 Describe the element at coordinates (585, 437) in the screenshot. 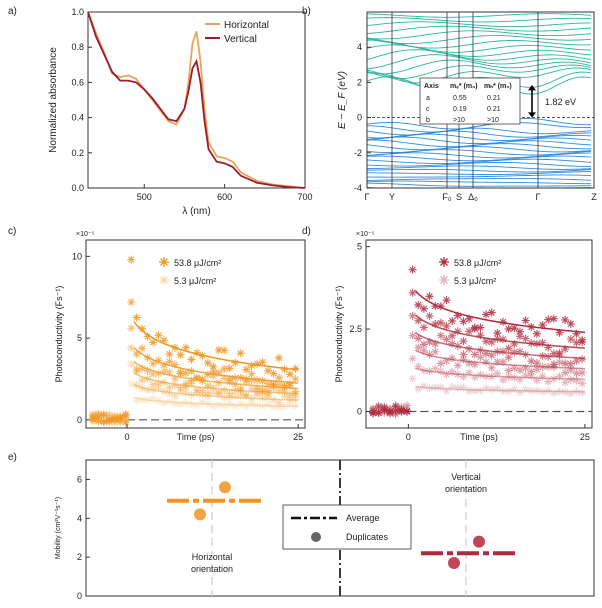

I see `panel-d-xtick-label: 25` at that location.